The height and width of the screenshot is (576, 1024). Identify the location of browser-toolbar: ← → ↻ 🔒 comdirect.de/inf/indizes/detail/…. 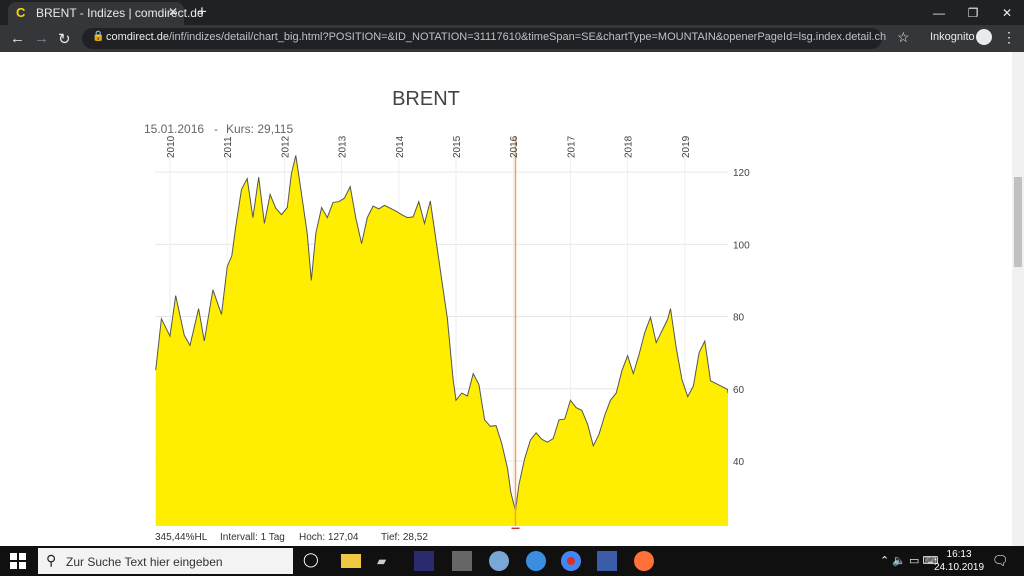
(512, 38).